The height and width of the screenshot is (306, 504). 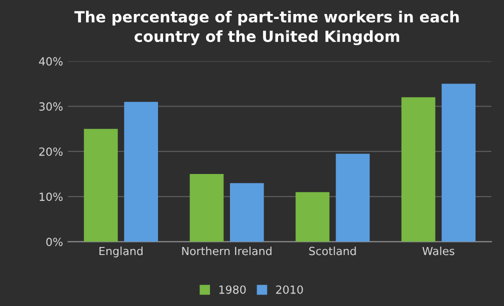 I want to click on legend-label: 2010, so click(x=289, y=289).